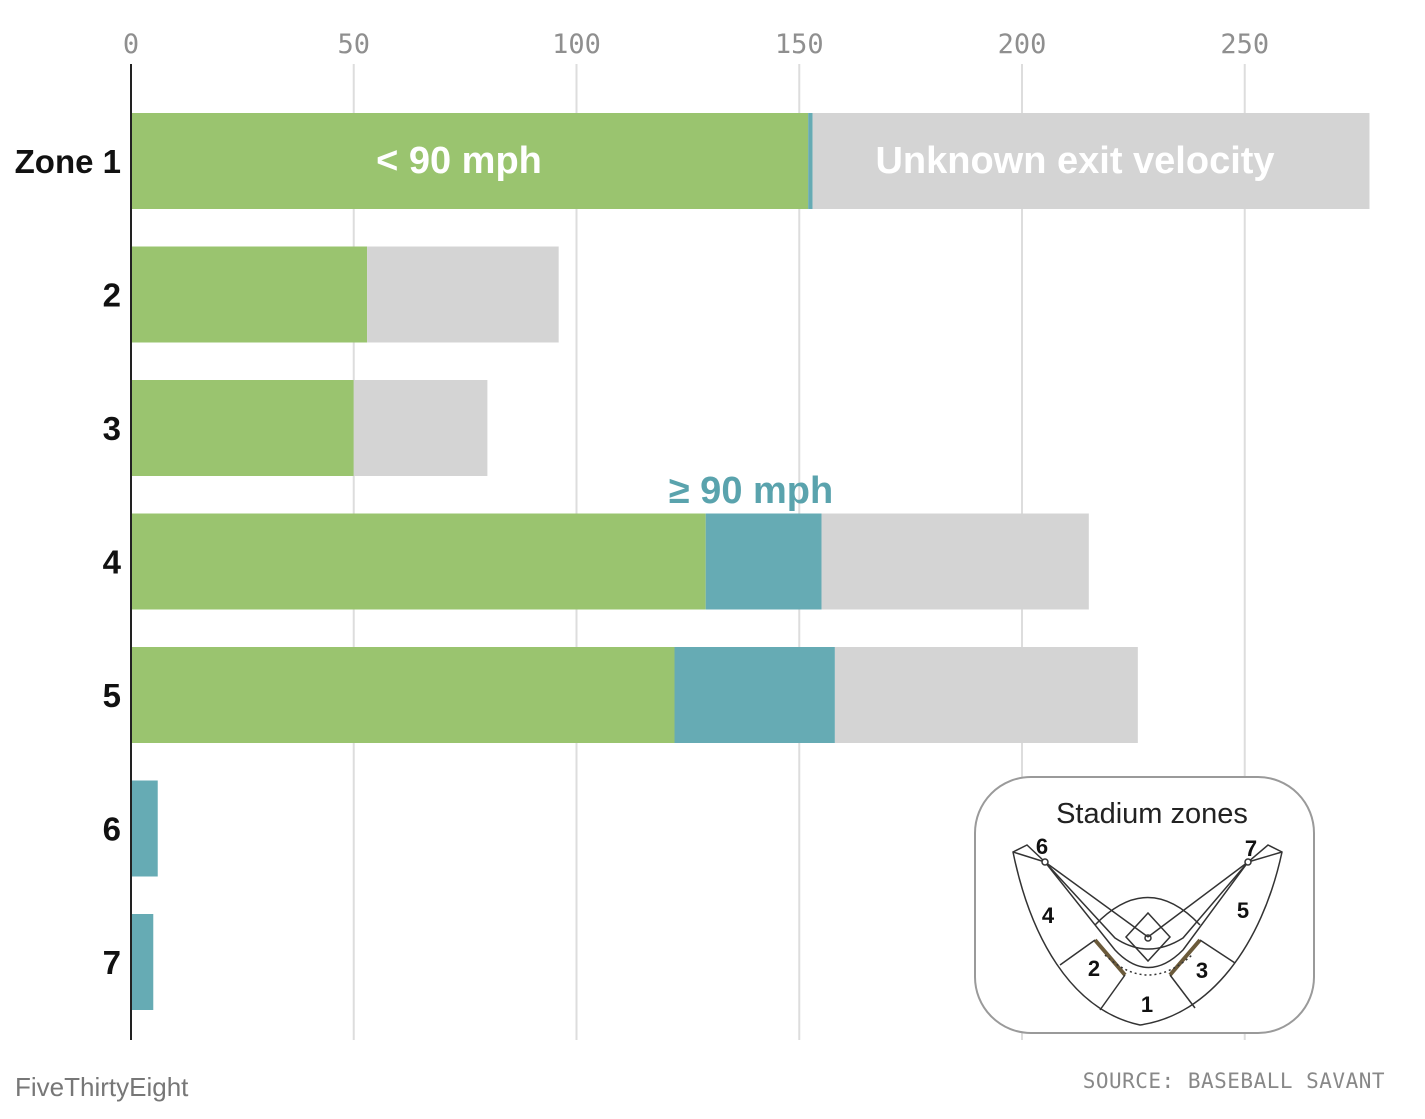  I want to click on foul-line-right, so click(1198, 899).